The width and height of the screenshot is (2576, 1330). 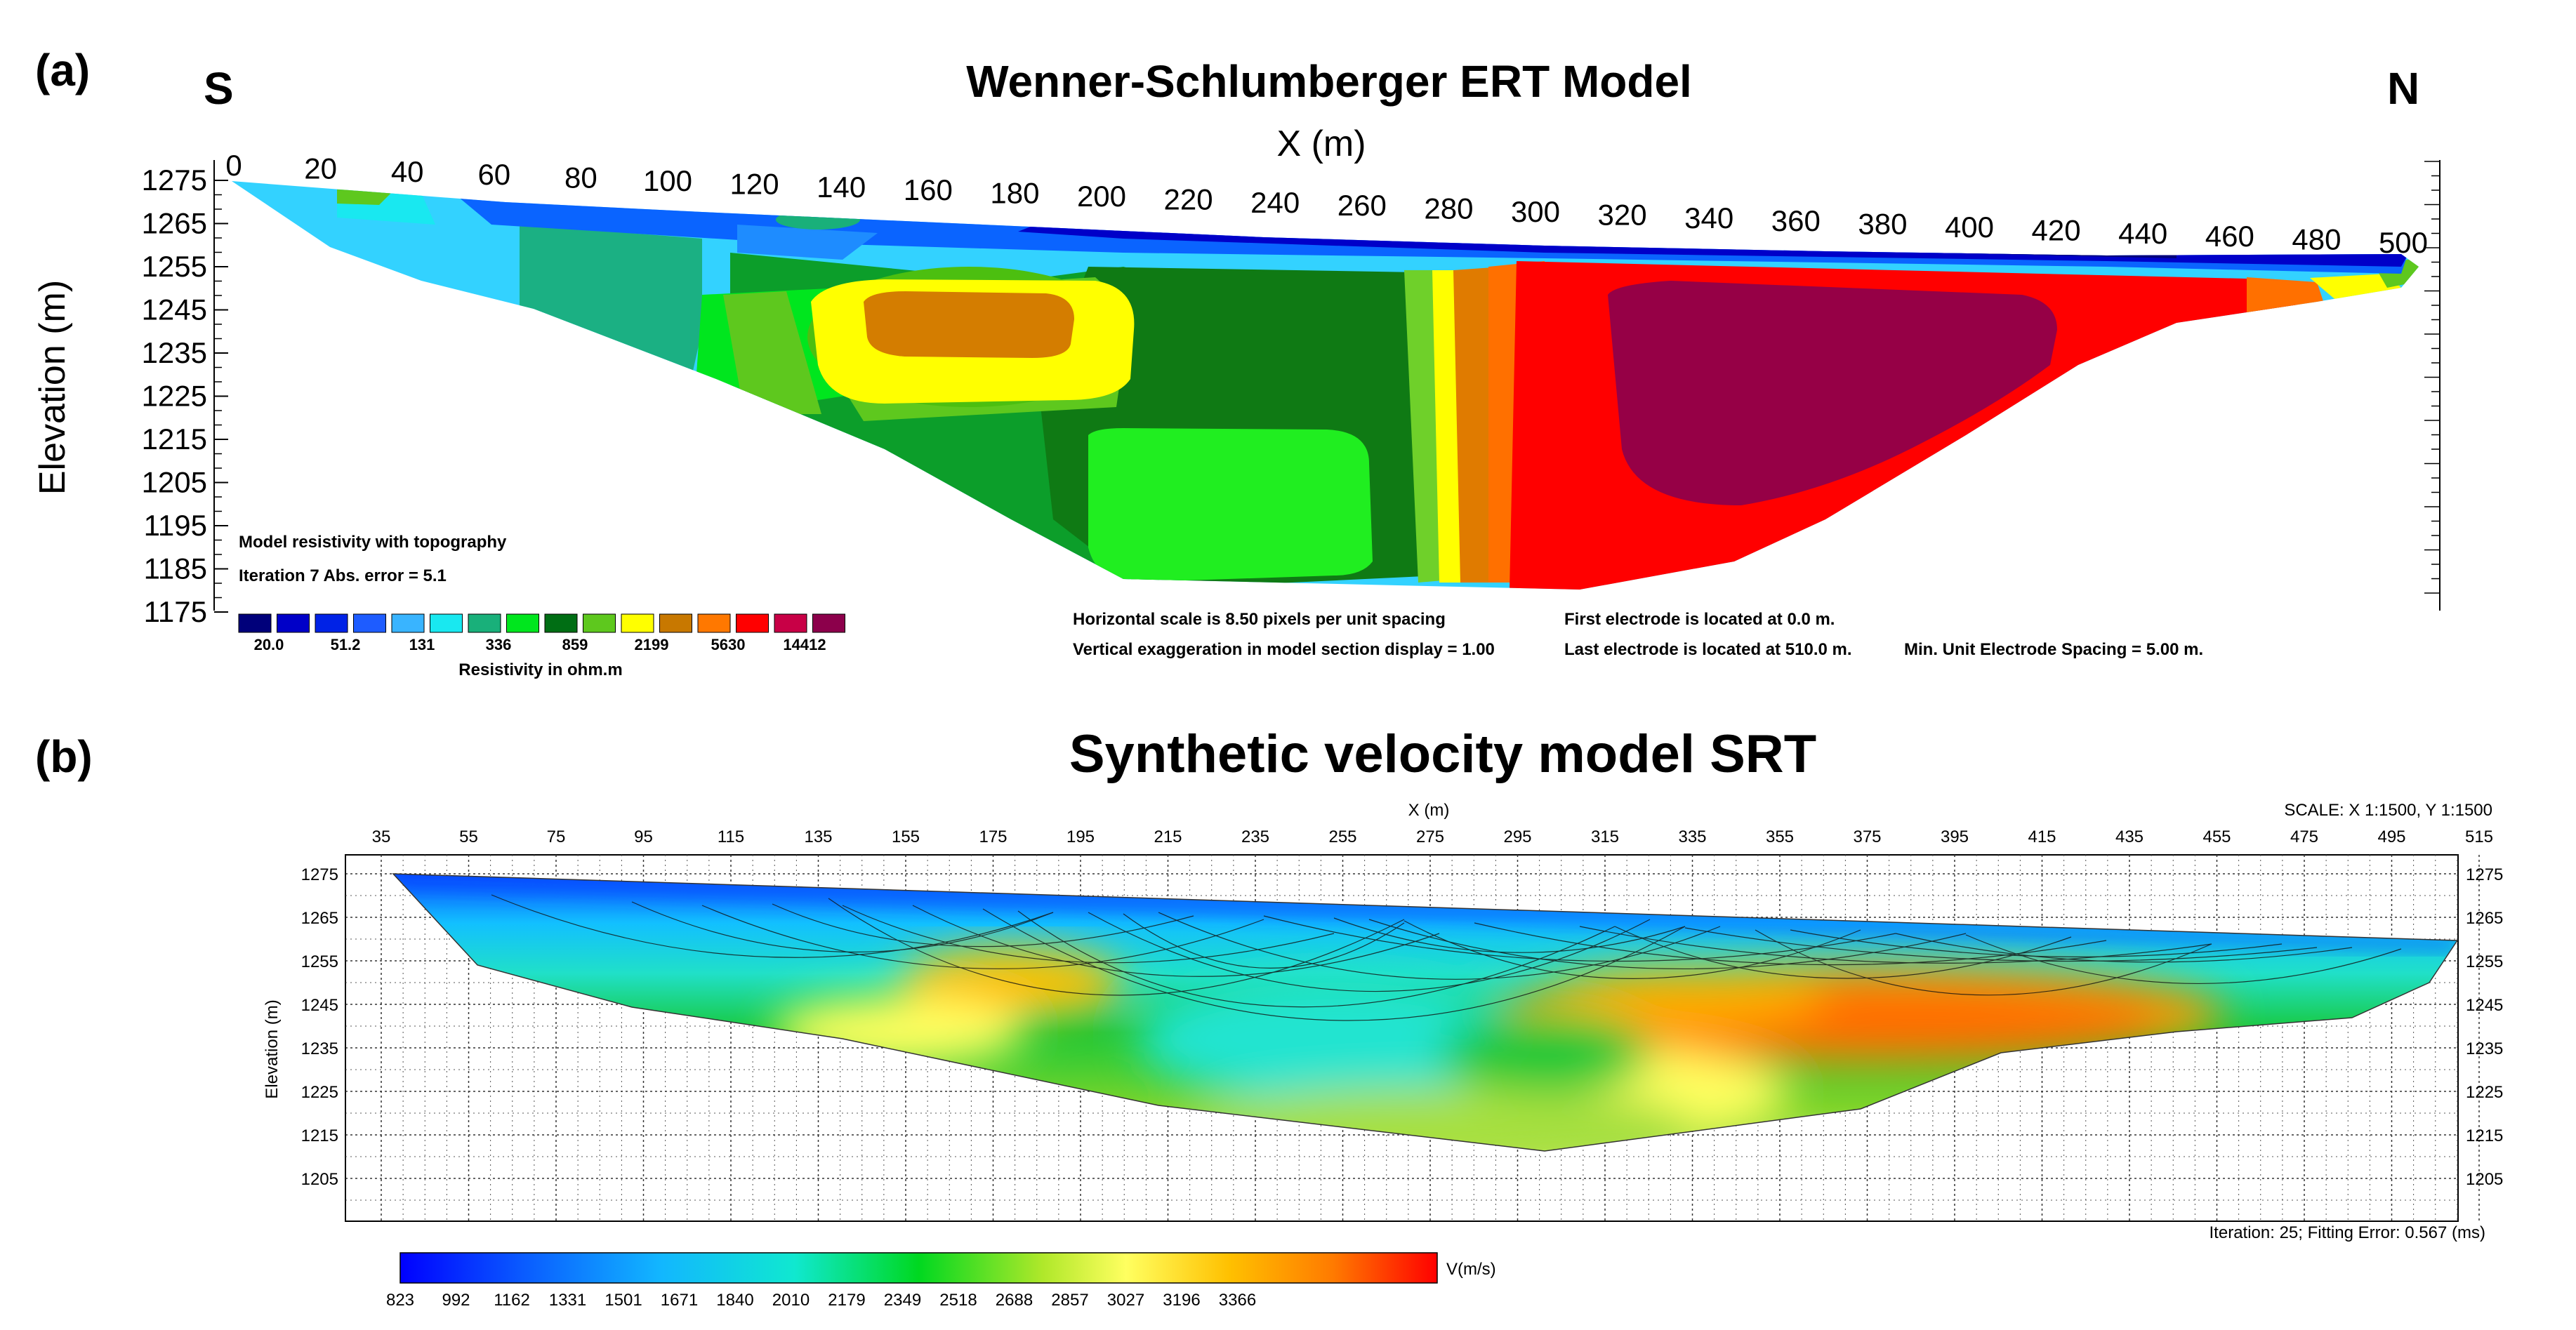 What do you see at coordinates (1014, 1300) in the screenshot?
I see `colorbar-label: 2688` at bounding box center [1014, 1300].